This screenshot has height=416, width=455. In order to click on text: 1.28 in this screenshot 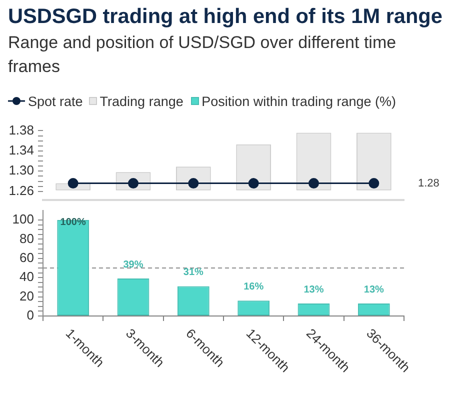, I will do `click(429, 183)`.